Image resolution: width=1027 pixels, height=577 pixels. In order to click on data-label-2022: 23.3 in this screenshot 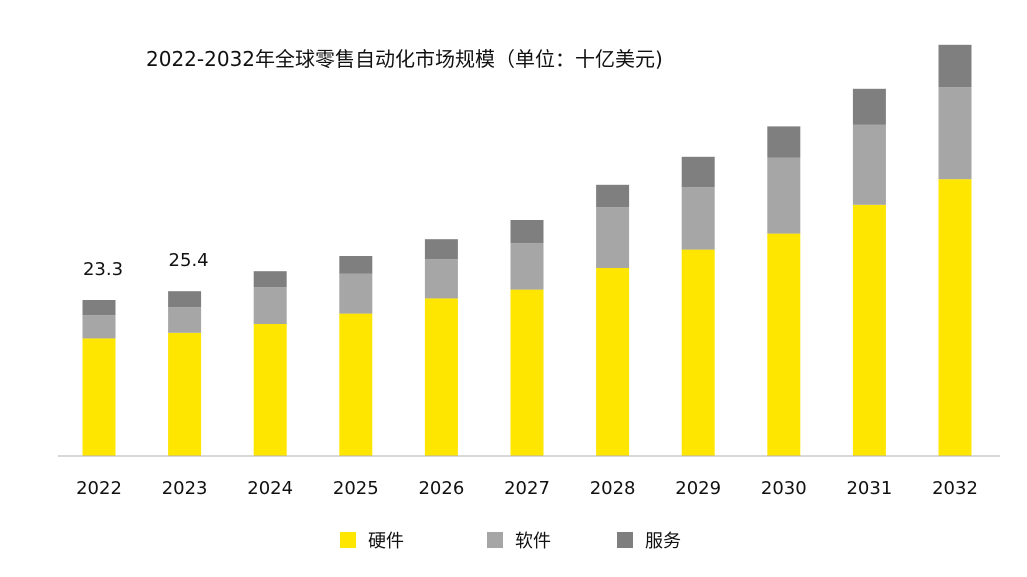, I will do `click(103, 269)`.